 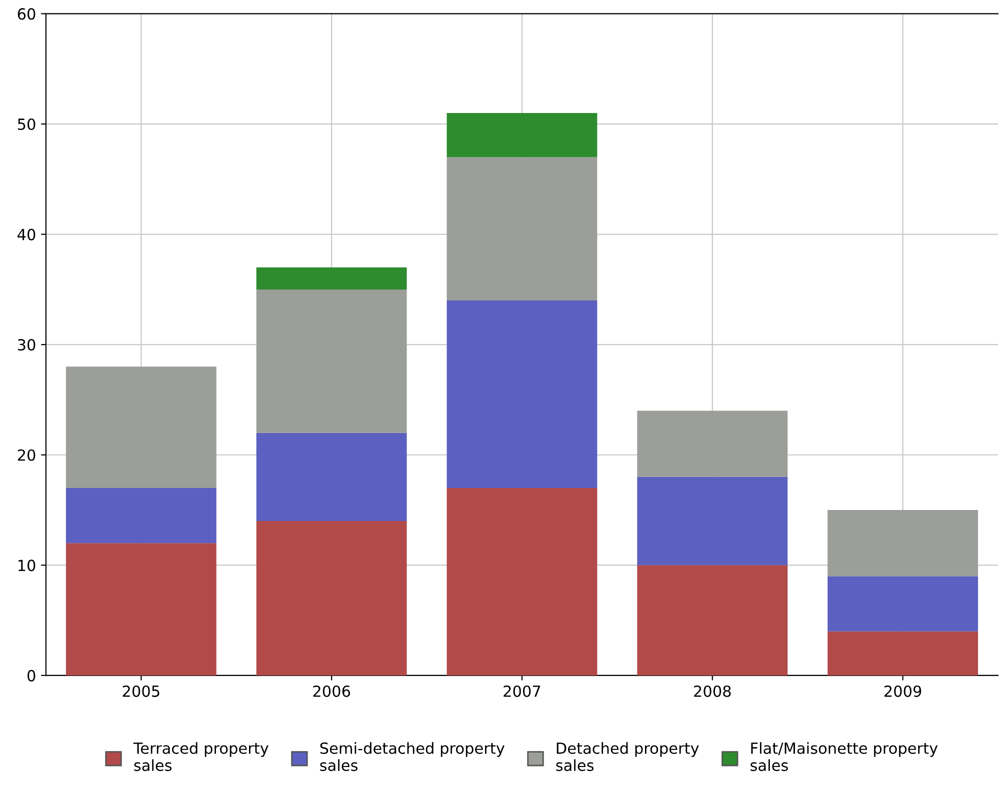 I want to click on y-tick-label: 10, so click(x=27, y=566).